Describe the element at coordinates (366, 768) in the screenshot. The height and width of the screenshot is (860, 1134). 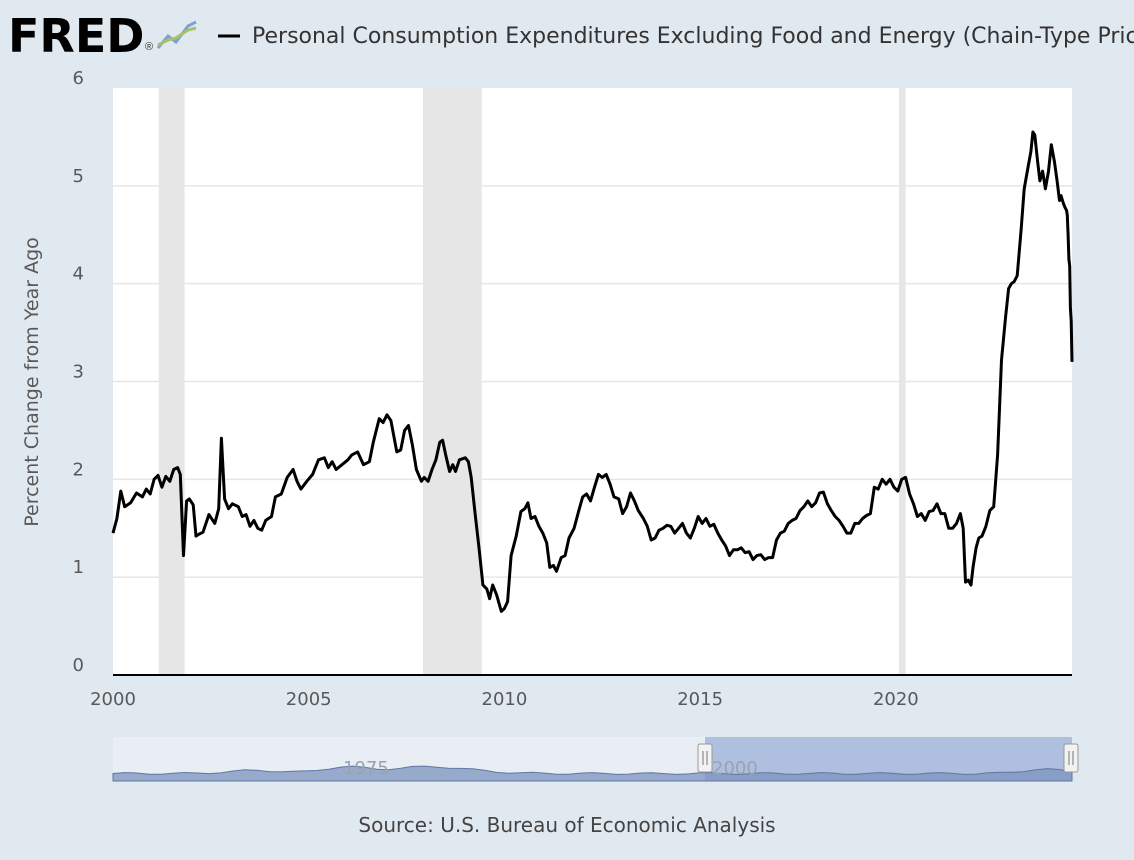
I see `navigator-label-1975: 1975` at that location.